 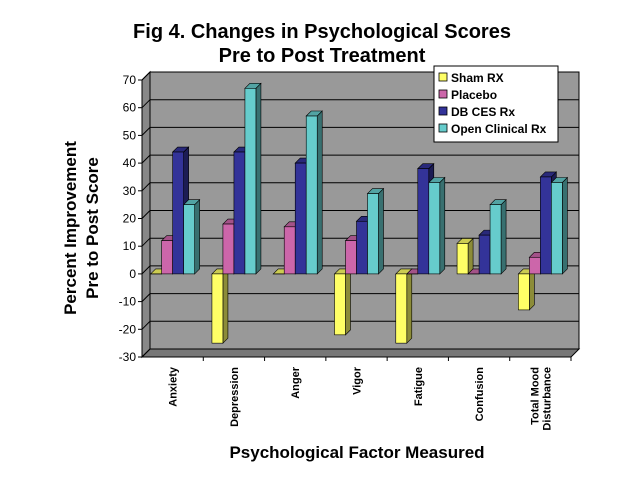 What do you see at coordinates (130, 135) in the screenshot?
I see `y-tick-label: 50` at bounding box center [130, 135].